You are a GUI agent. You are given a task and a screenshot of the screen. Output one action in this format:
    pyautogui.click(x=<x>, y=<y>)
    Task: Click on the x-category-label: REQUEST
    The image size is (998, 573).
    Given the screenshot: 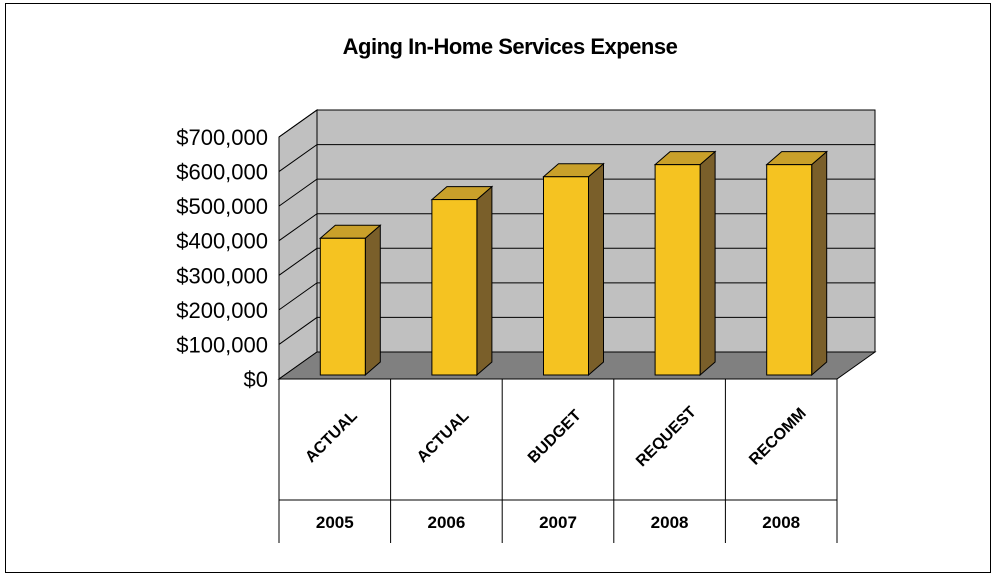 What is the action you would take?
    pyautogui.click(x=666, y=436)
    